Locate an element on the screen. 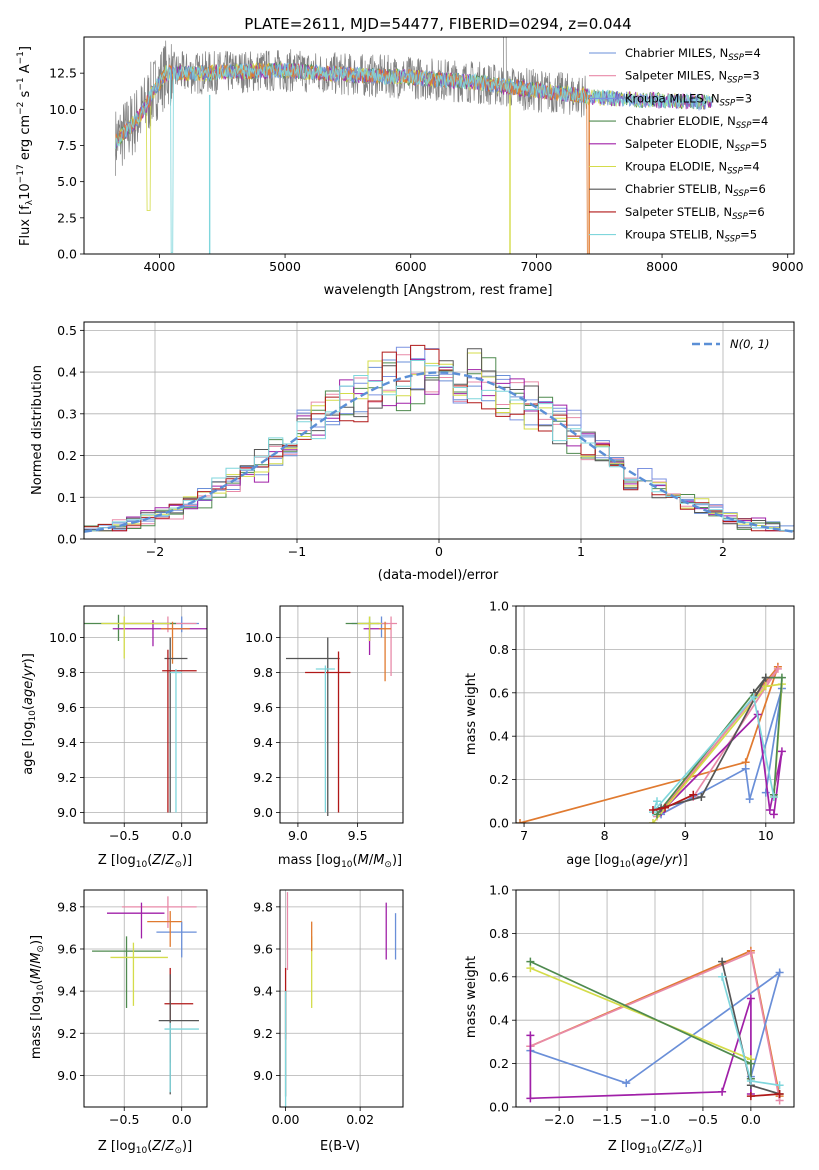 Image resolution: width=819 pixels, height=1170 pixels. model-spectrum is located at coordinates (351, 158).